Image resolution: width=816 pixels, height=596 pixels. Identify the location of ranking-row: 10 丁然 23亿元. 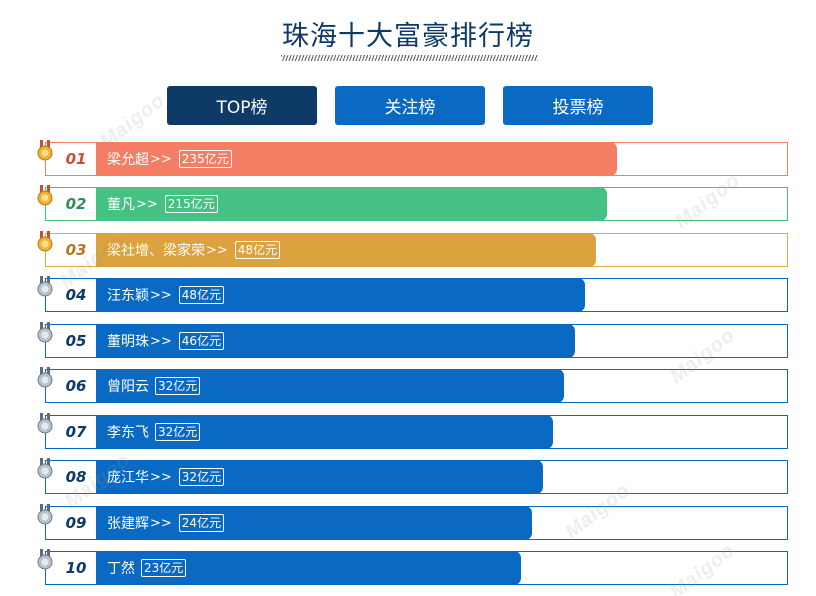
(413, 567).